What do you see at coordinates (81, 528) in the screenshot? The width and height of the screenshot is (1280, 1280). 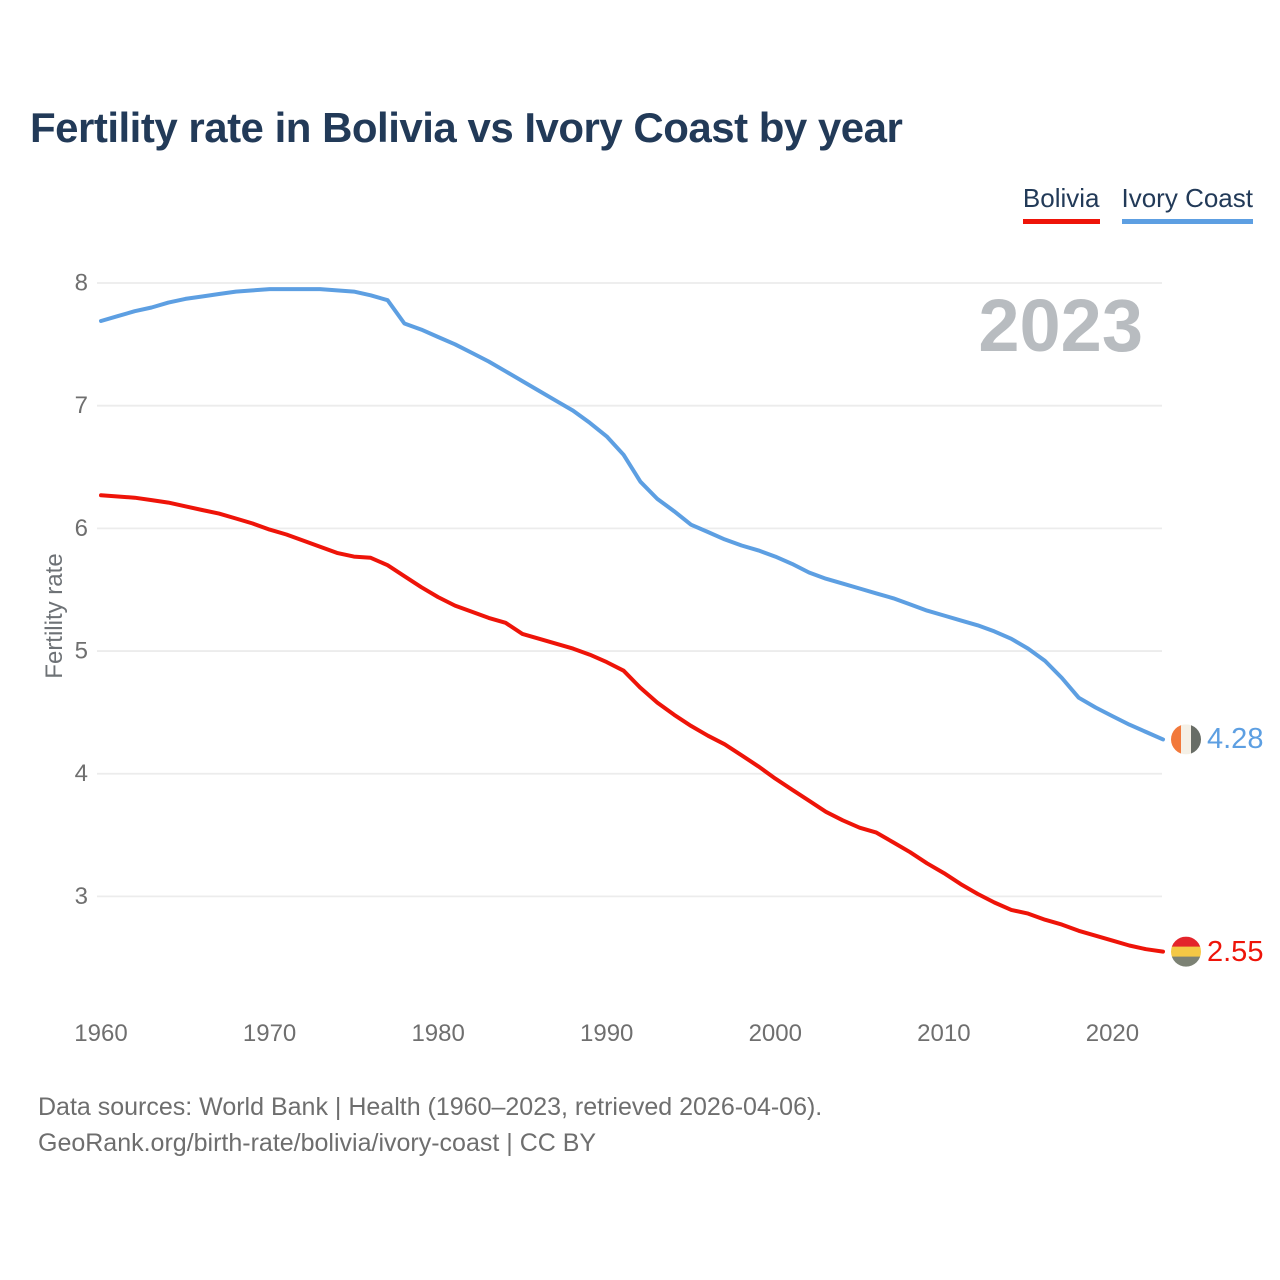 I see `y-tick-label: 6` at bounding box center [81, 528].